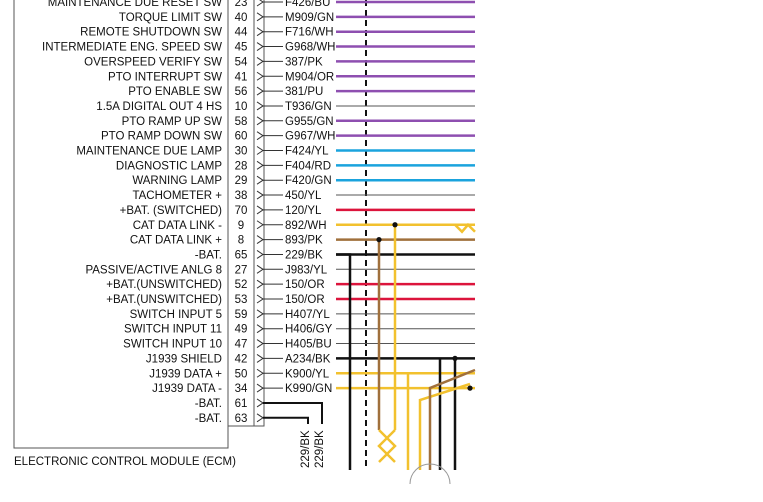  I want to click on wire-id-label: H405/BU, so click(308, 345).